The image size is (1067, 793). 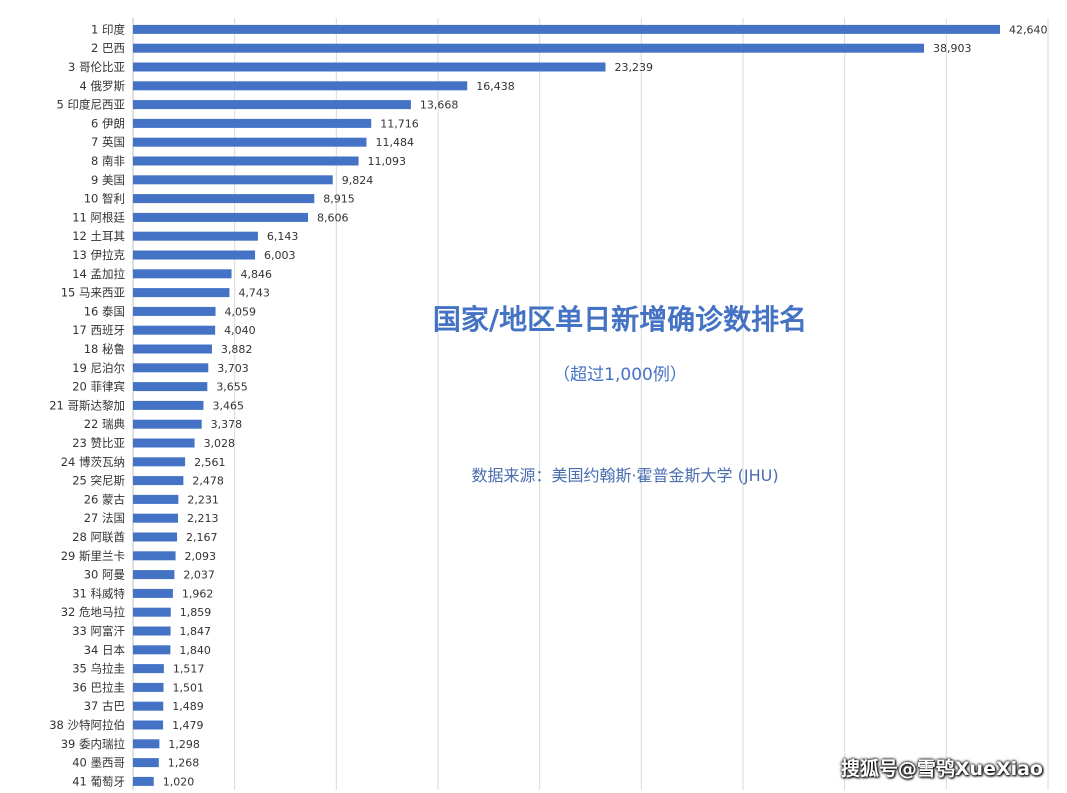 I want to click on data-label: 1,489, so click(x=188, y=706).